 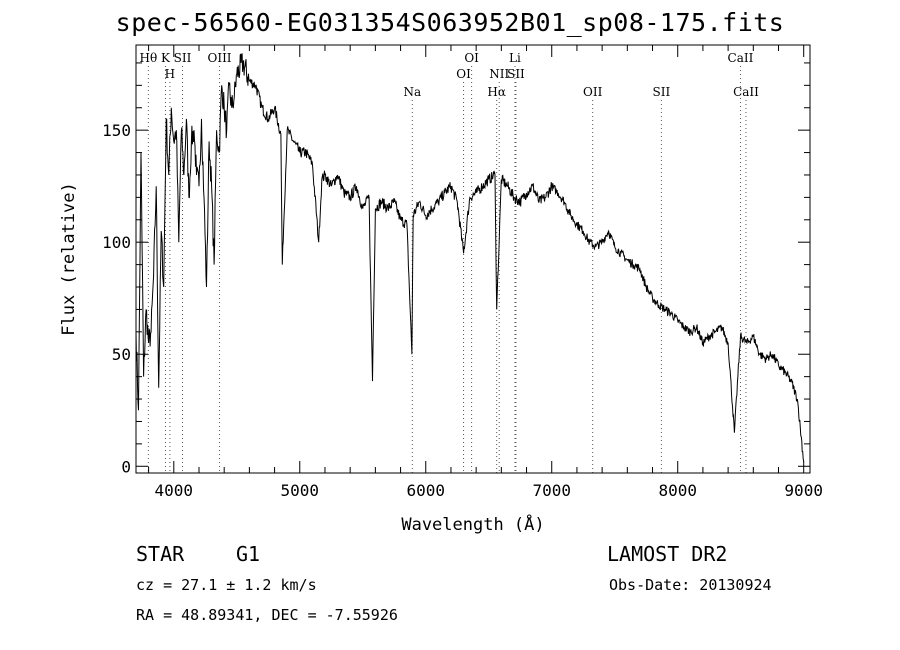 I want to click on y-tick-label: 50, so click(x=121, y=354).